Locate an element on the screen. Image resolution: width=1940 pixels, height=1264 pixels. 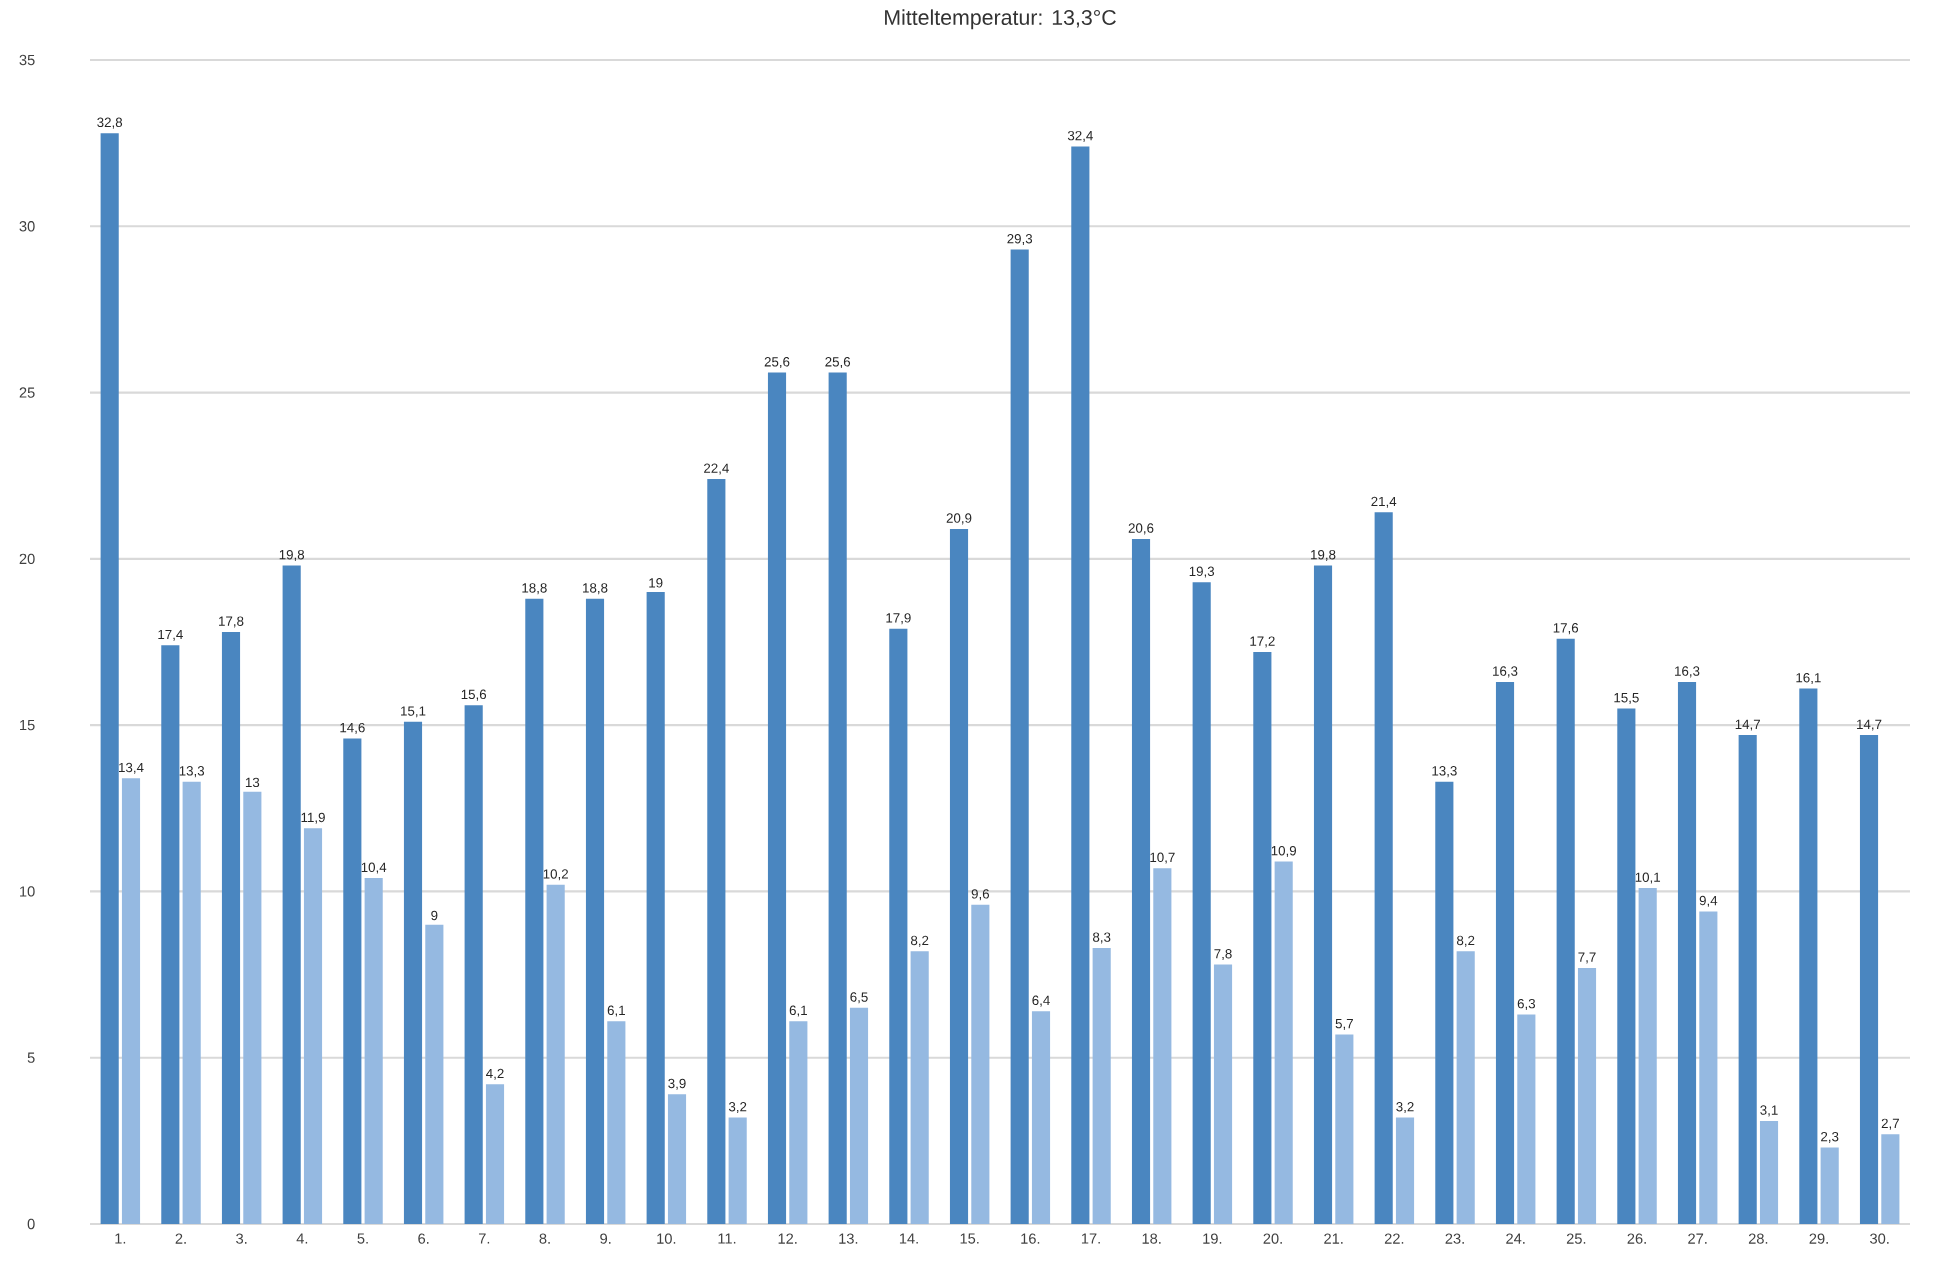
chart-title: Mitteltemperatur: 13,3°C is located at coordinates (1000, 19).